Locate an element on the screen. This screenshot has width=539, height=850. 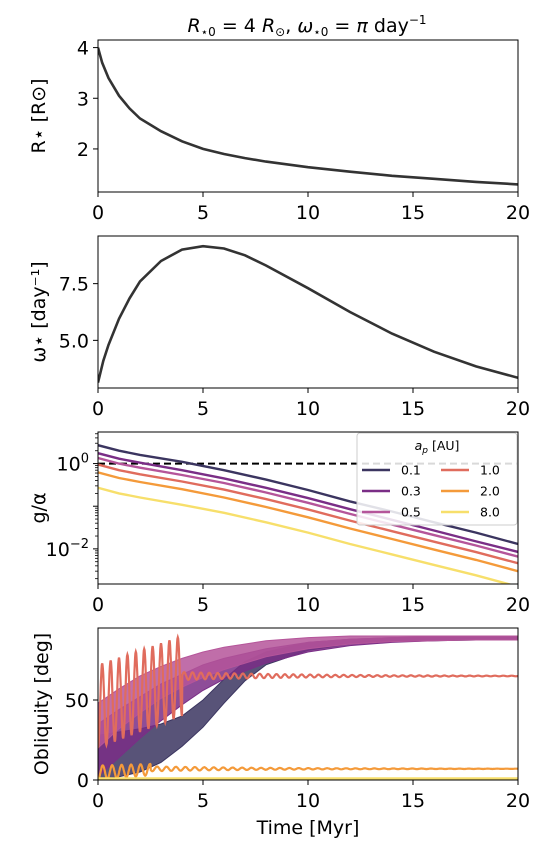
legend-label-0_5: 0.5 is located at coordinates (411, 512).